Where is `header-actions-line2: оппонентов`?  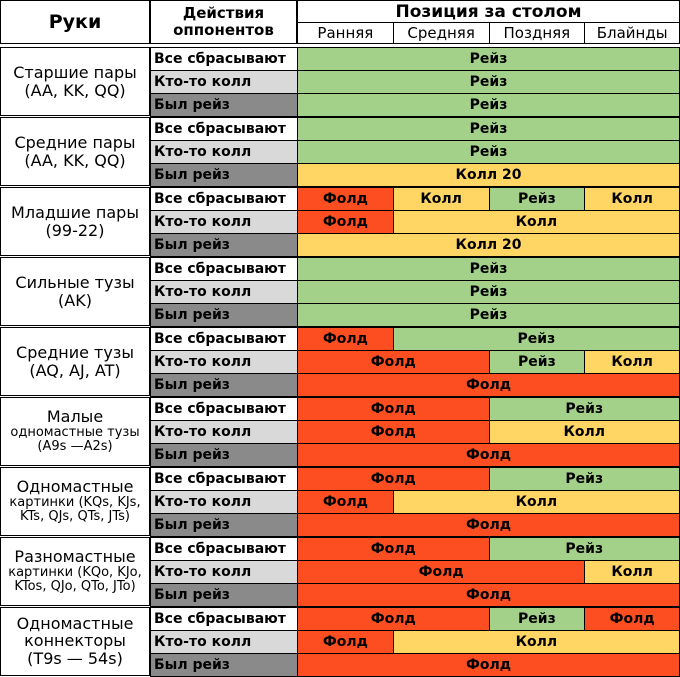 header-actions-line2: оппонентов is located at coordinates (223, 30).